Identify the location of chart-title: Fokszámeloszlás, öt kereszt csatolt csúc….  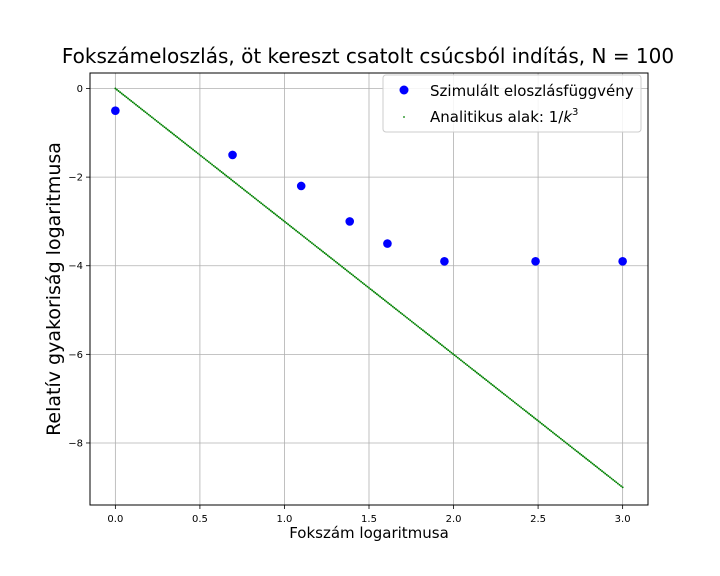
(368, 56).